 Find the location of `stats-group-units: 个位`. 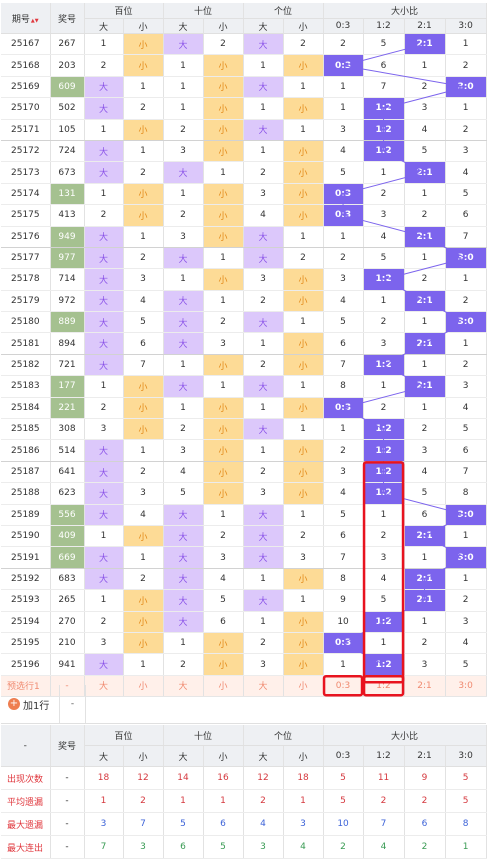

stats-group-units: 个位 is located at coordinates (283, 735).